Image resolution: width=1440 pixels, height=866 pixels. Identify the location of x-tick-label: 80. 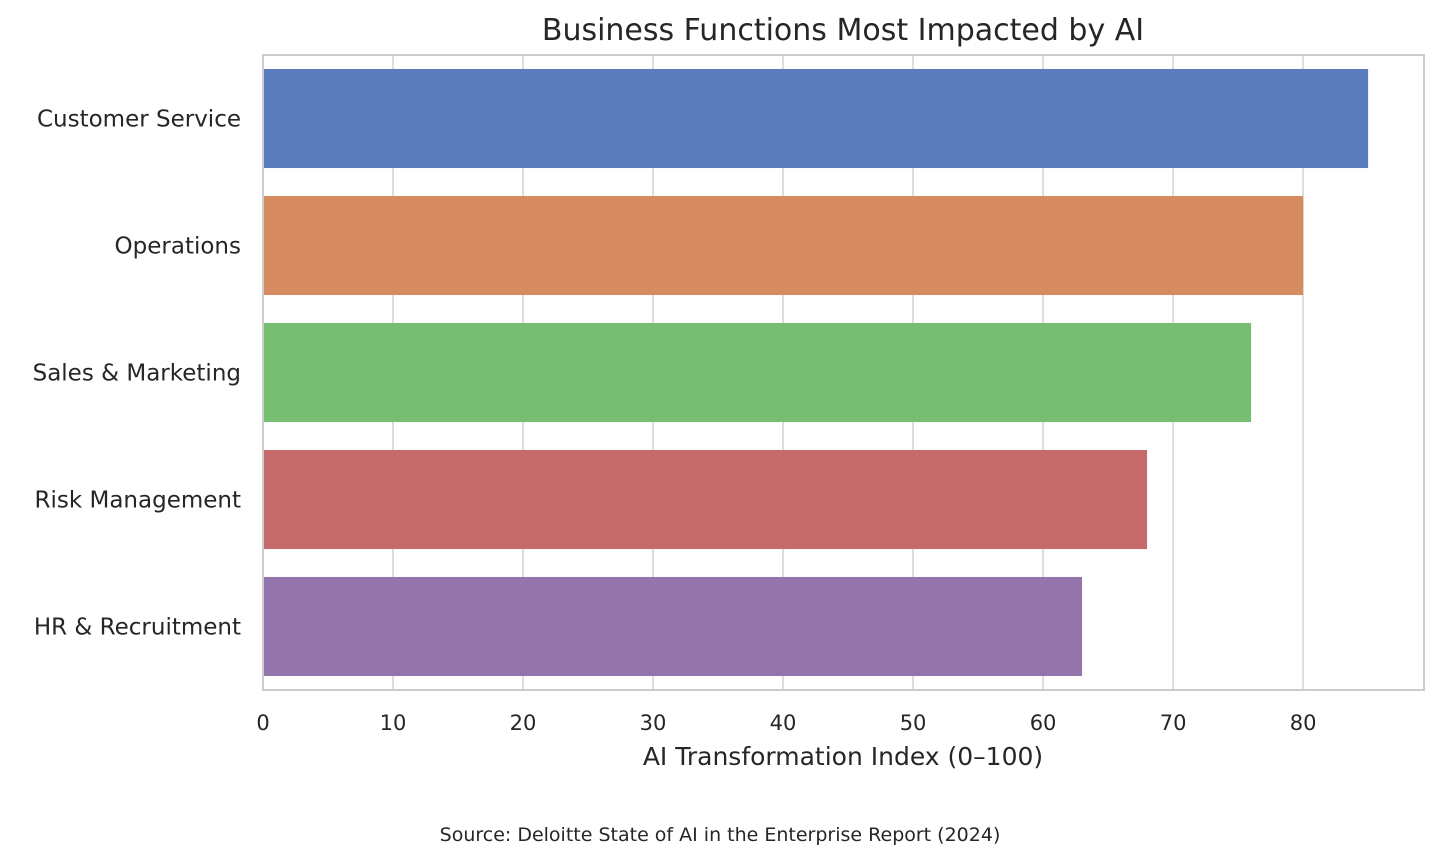
(1303, 723).